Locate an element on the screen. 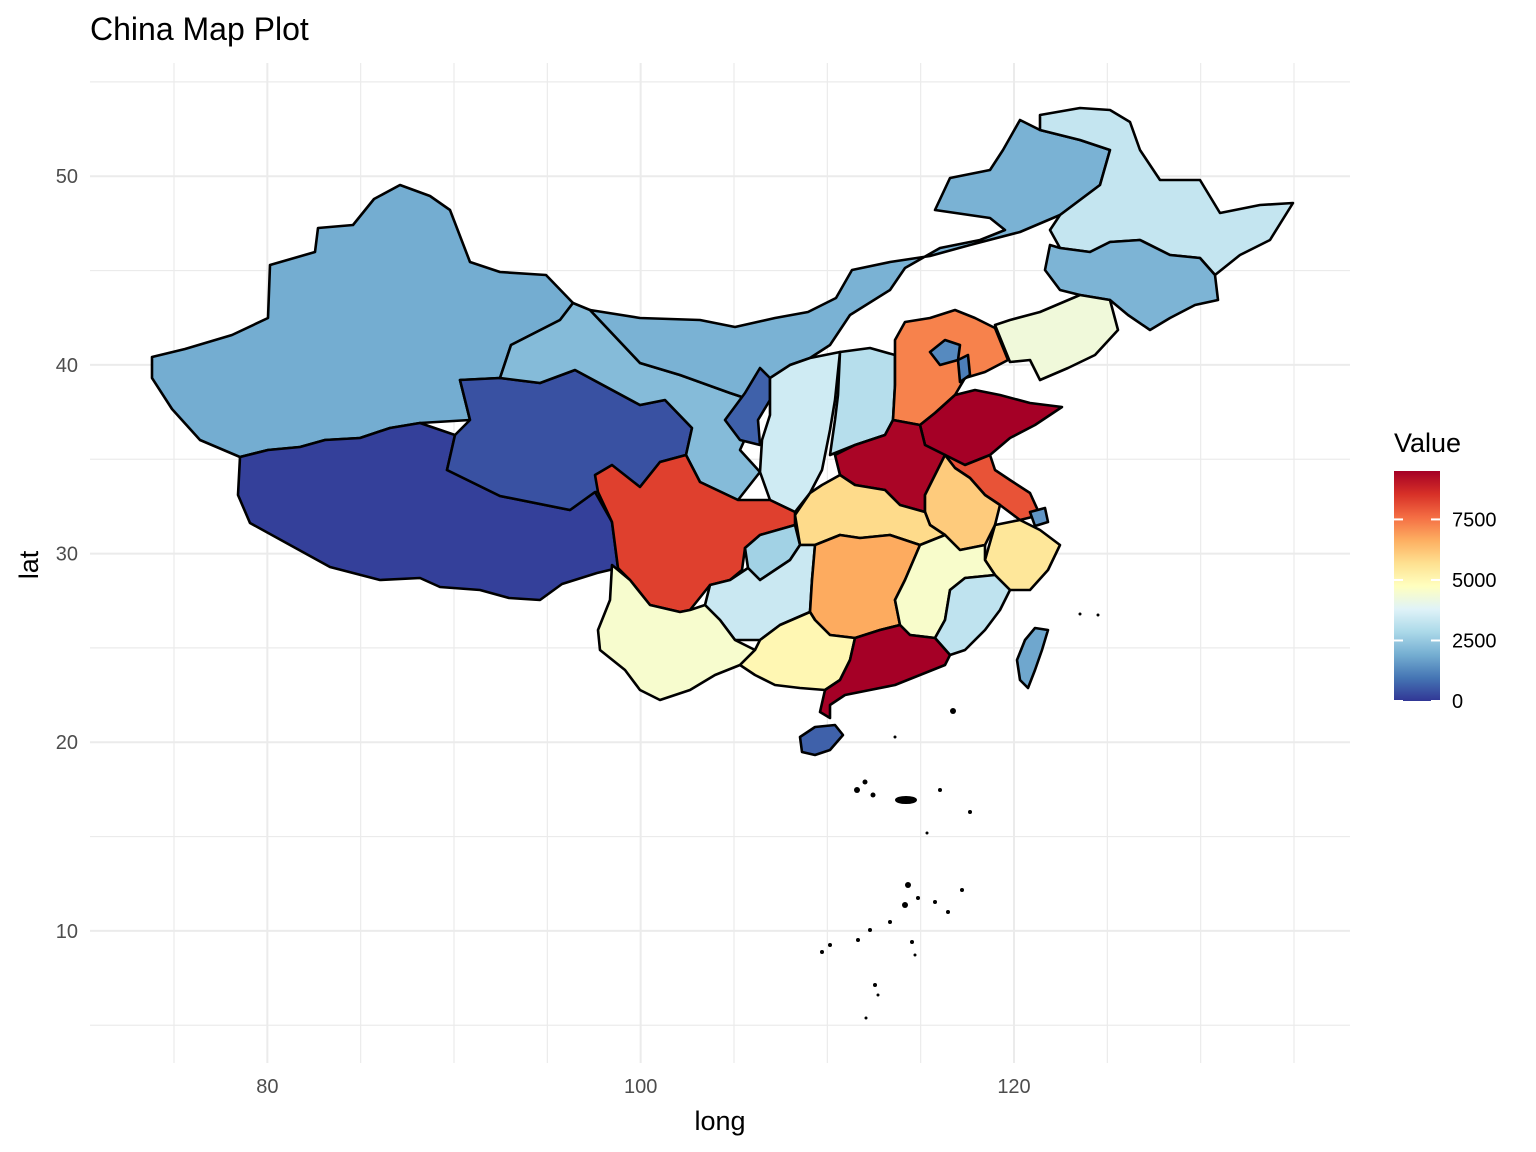 Image resolution: width=1536 pixels, height=1152 pixels. legend-tick-label: 2500 is located at coordinates (1474, 641).